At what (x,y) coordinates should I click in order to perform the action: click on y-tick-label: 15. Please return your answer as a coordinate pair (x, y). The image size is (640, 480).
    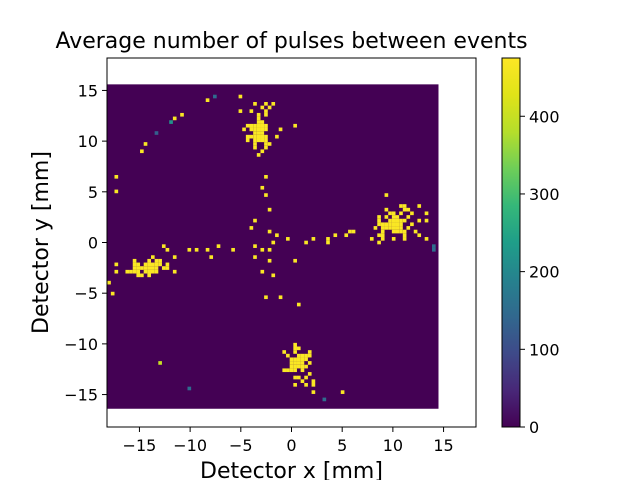
    Looking at the image, I should click on (88, 90).